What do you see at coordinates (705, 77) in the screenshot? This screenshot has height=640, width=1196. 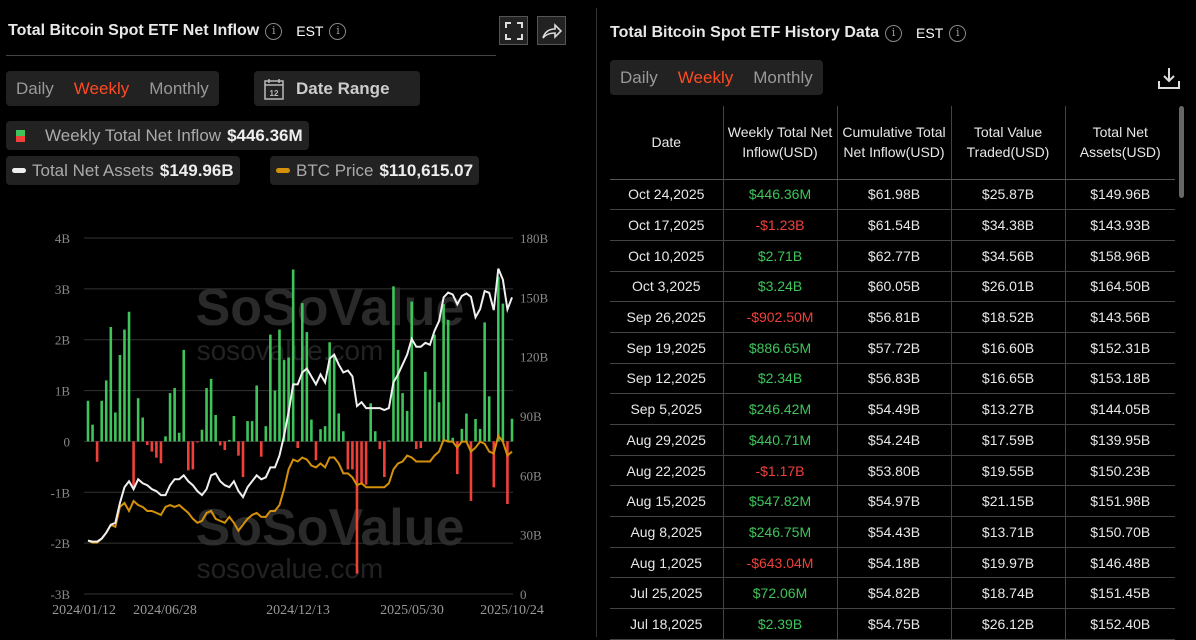 I see `tab-weekly: Weekly` at bounding box center [705, 77].